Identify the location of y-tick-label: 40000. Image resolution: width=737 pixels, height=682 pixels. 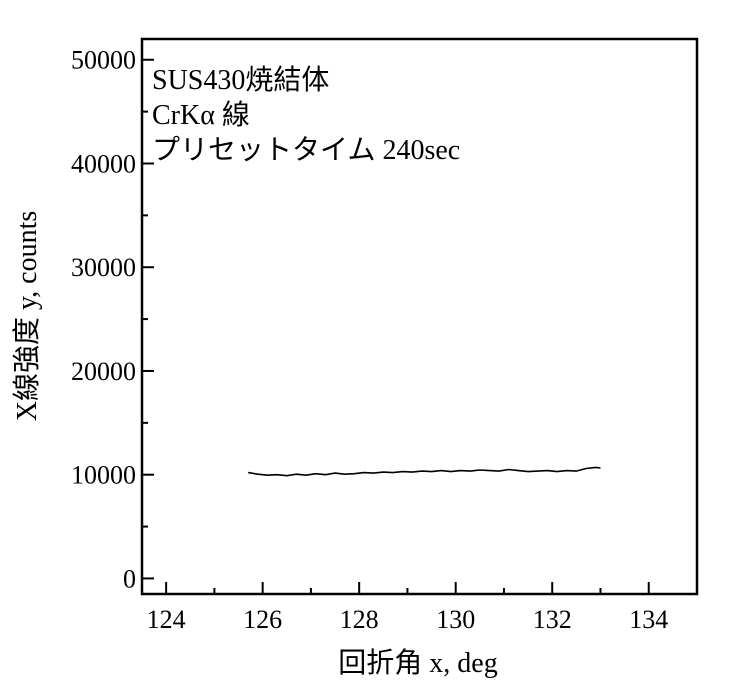
(103, 163).